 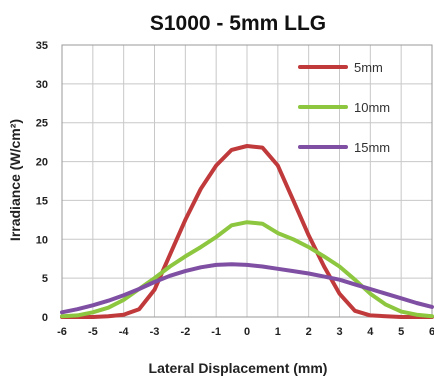 I want to click on x-tick-label: -1, so click(x=216, y=332).